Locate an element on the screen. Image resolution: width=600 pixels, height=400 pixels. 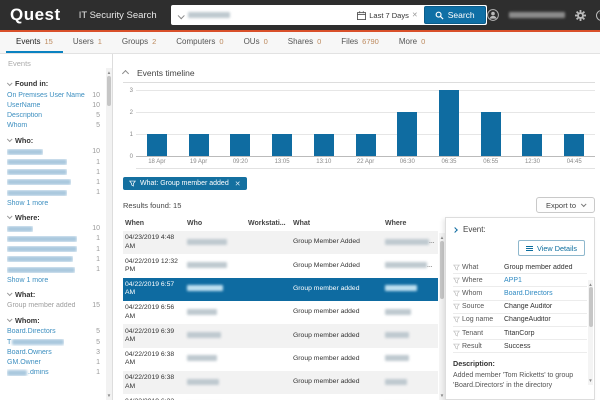
facet-value-link: Whom is located at coordinates (17, 125).